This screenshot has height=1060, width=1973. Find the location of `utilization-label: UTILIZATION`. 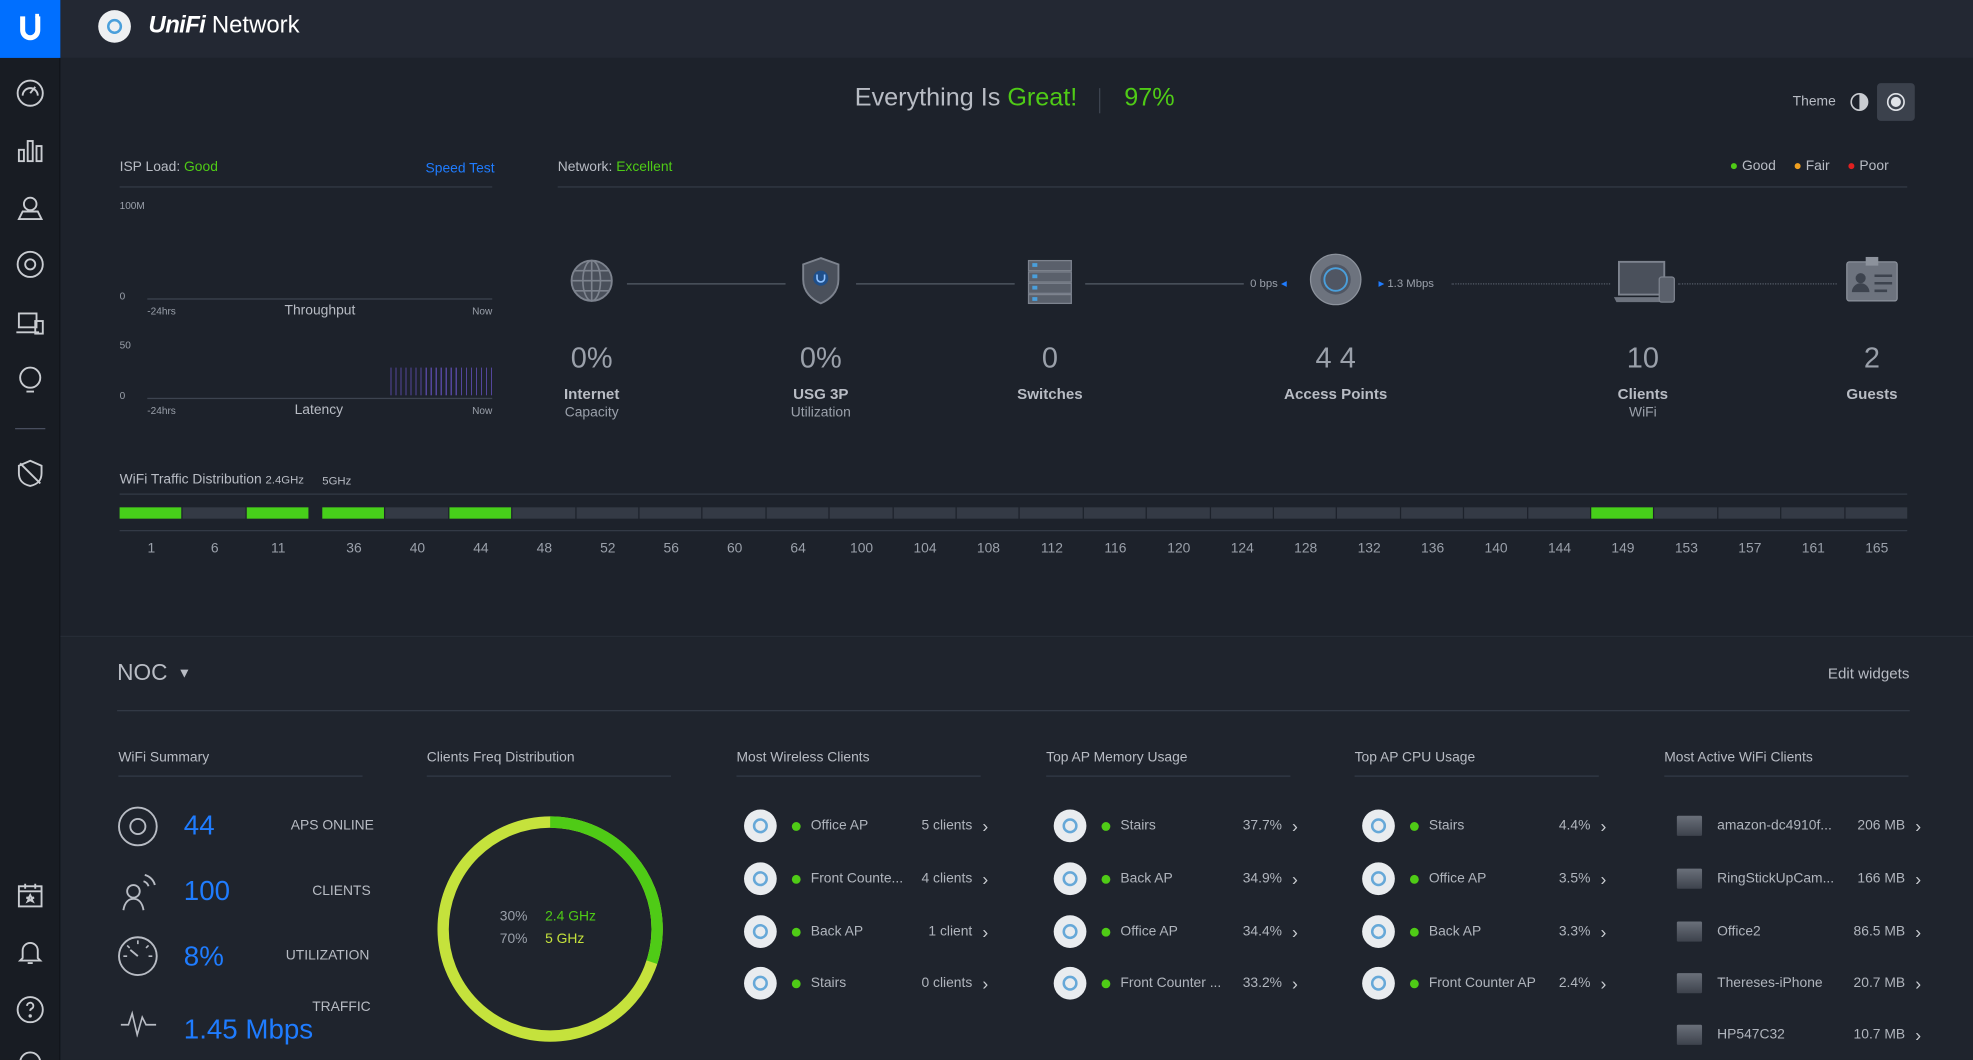

utilization-label: UTILIZATION is located at coordinates (327, 955).